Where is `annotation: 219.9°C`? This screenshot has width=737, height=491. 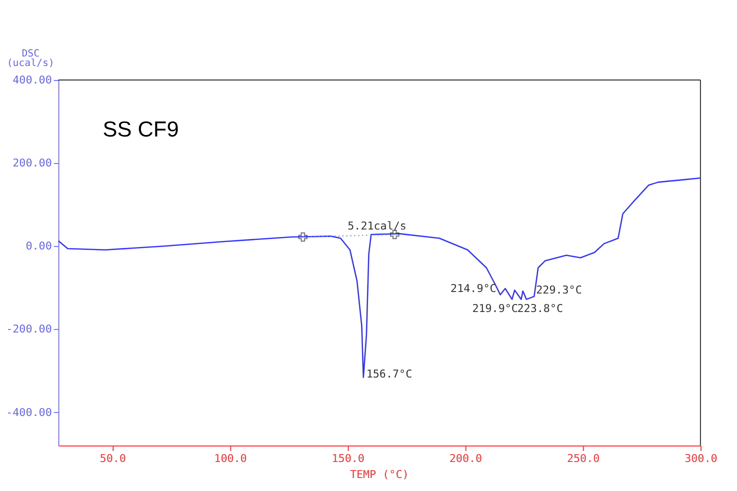
annotation: 219.9°C is located at coordinates (495, 309).